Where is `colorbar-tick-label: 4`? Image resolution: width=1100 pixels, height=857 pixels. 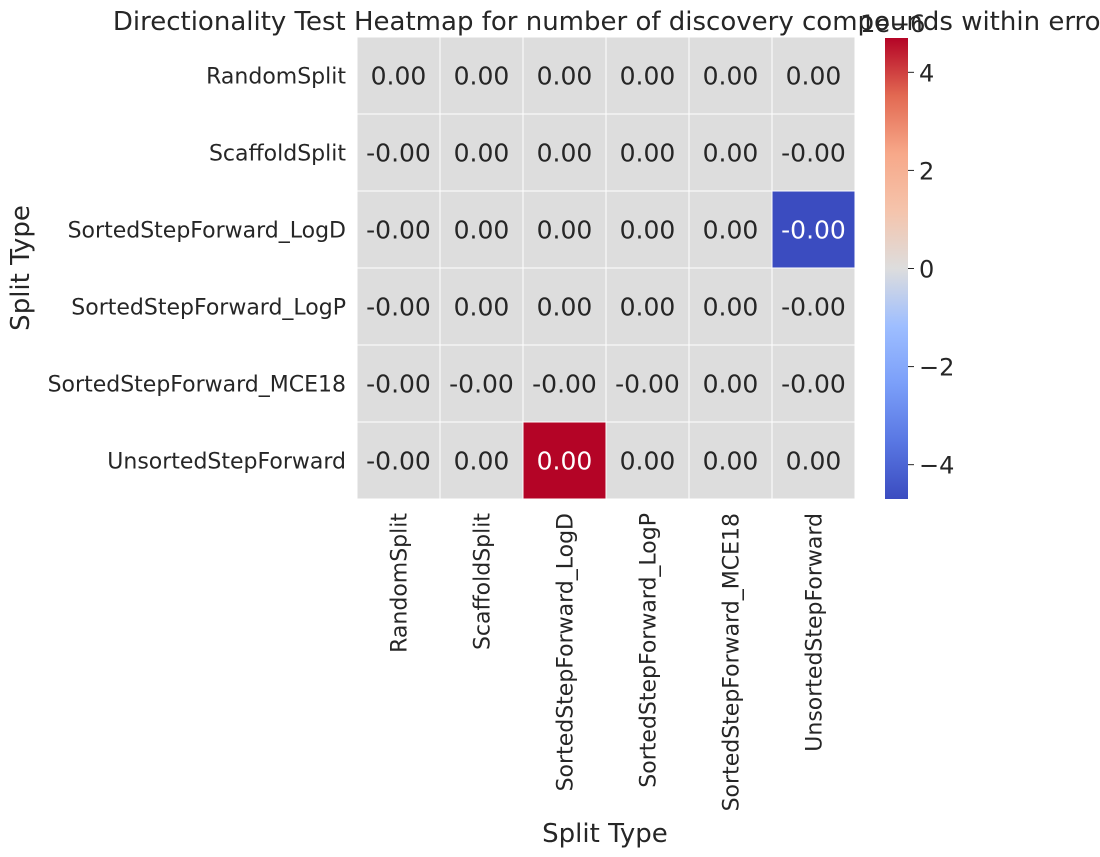
colorbar-tick-label: 4 is located at coordinates (926, 73).